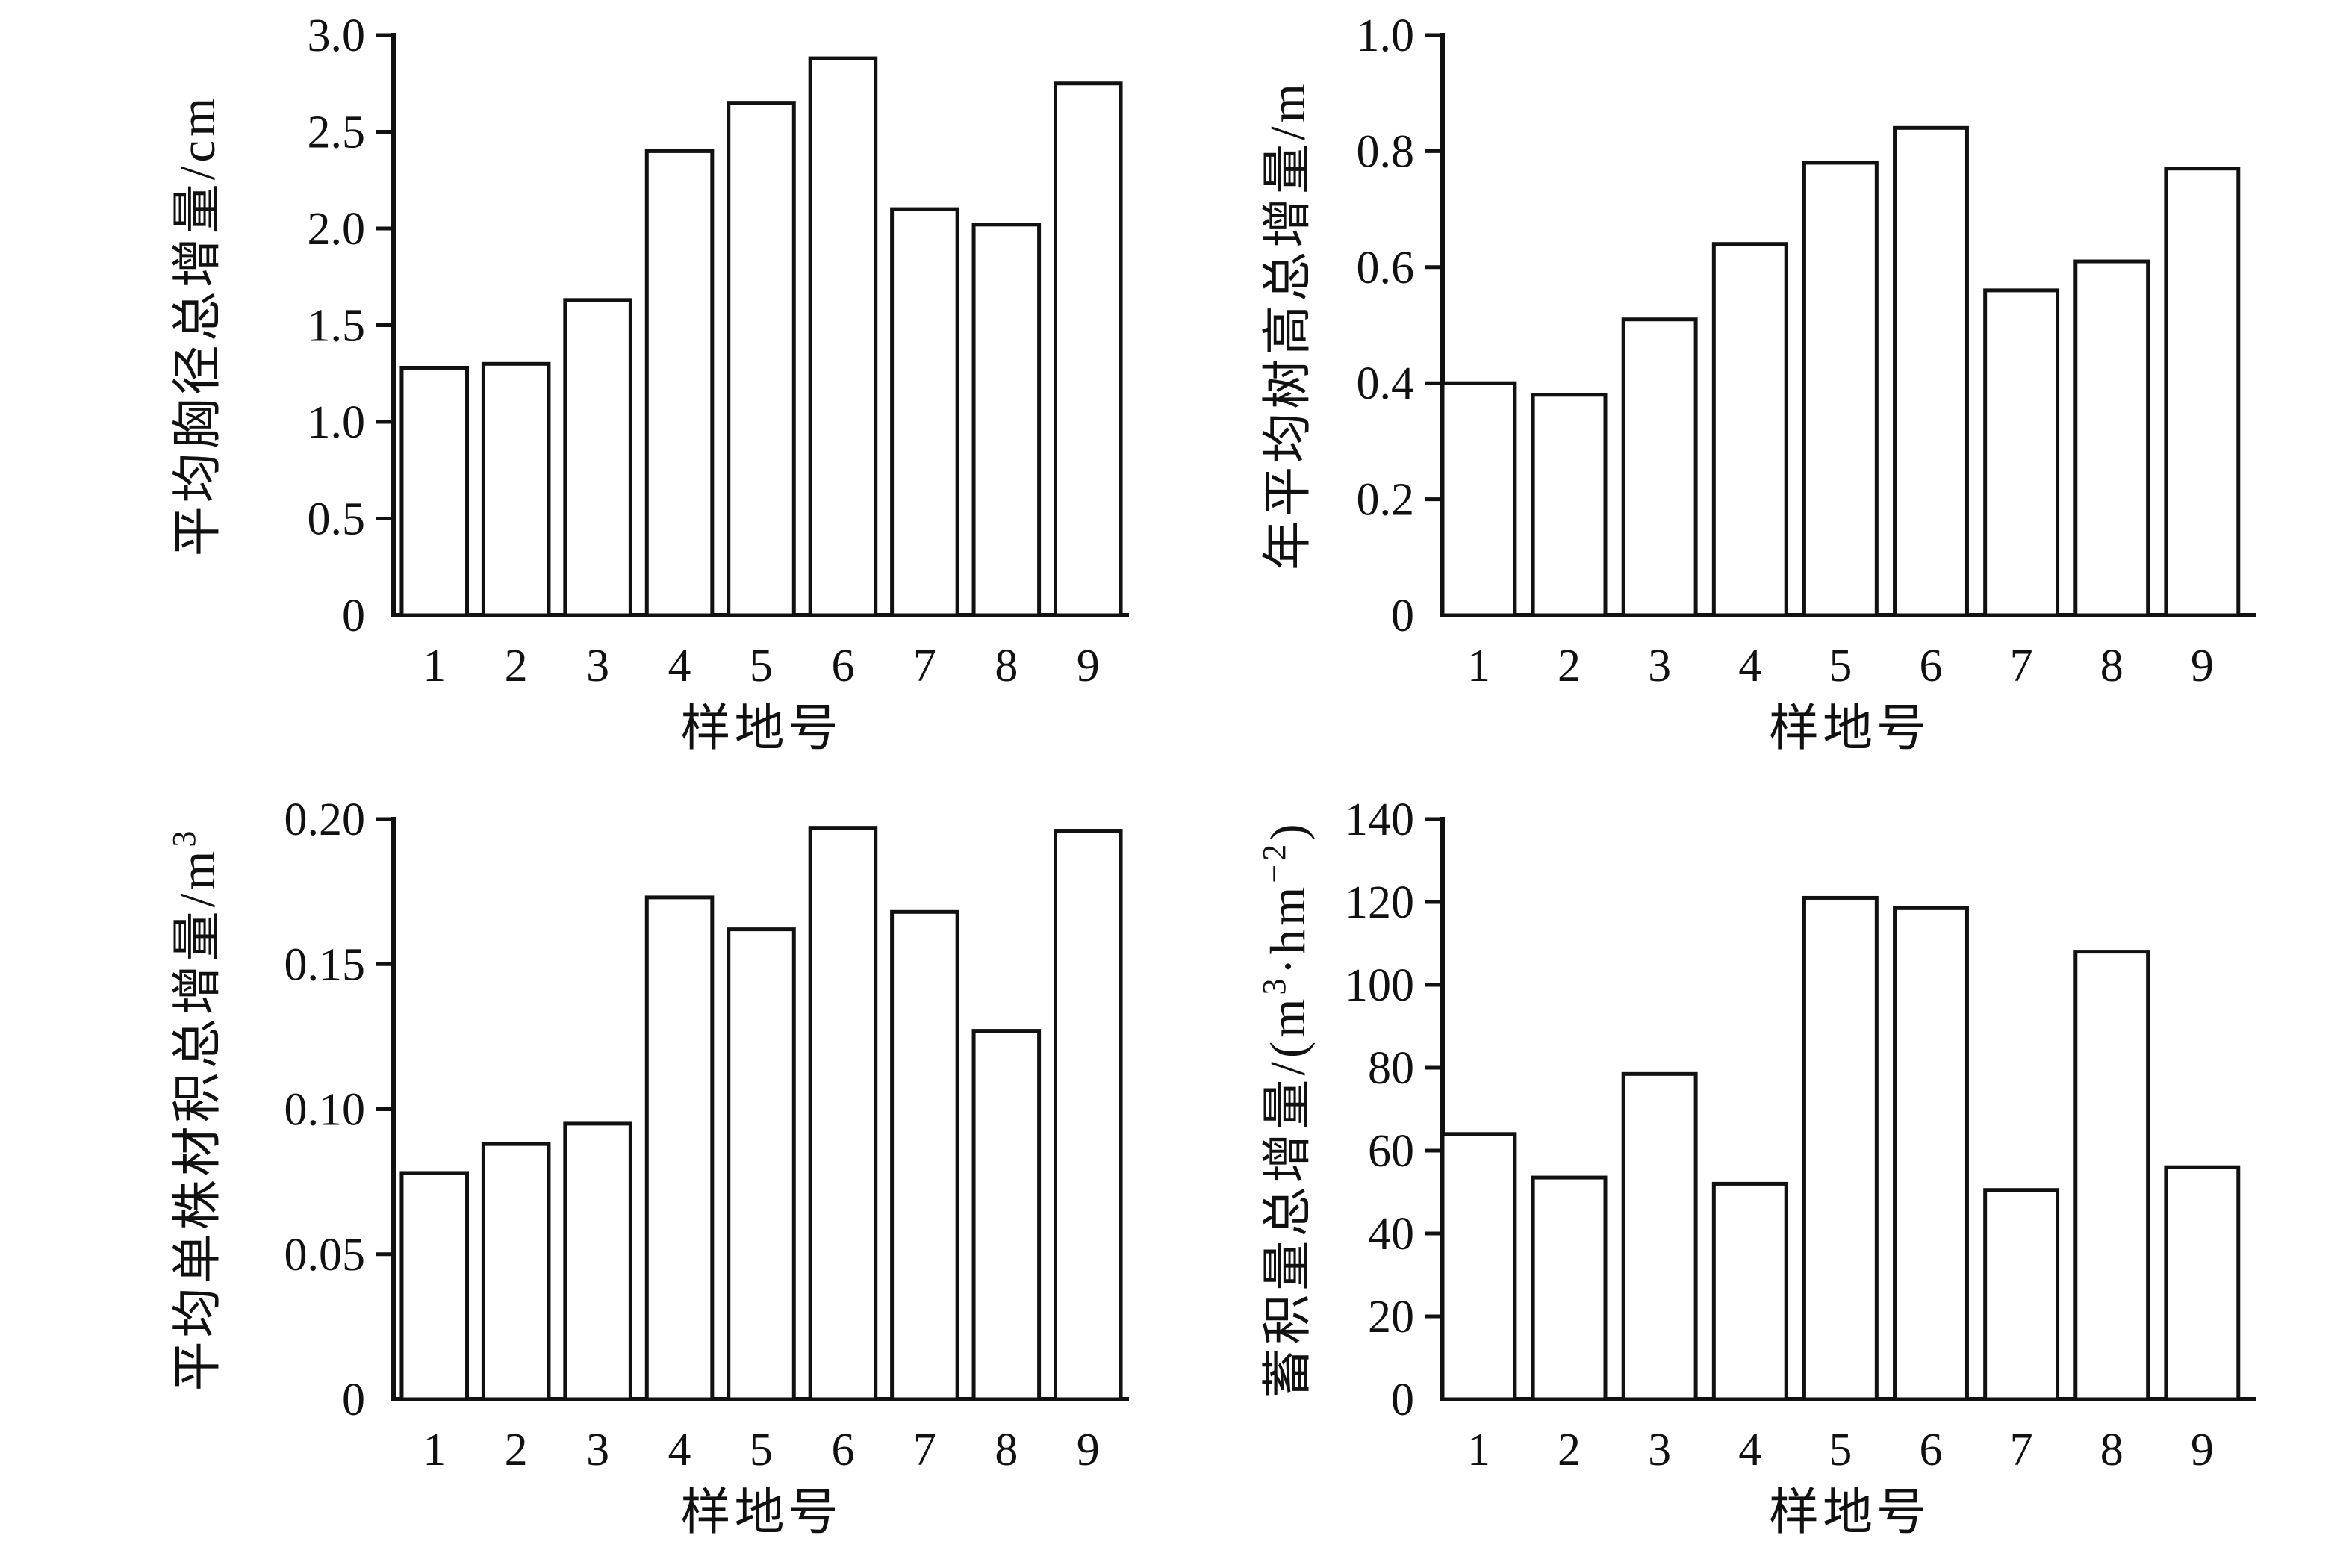 Image resolution: width=2352 pixels, height=1568 pixels. I want to click on y-tick-label: 2.0, so click(337, 229).